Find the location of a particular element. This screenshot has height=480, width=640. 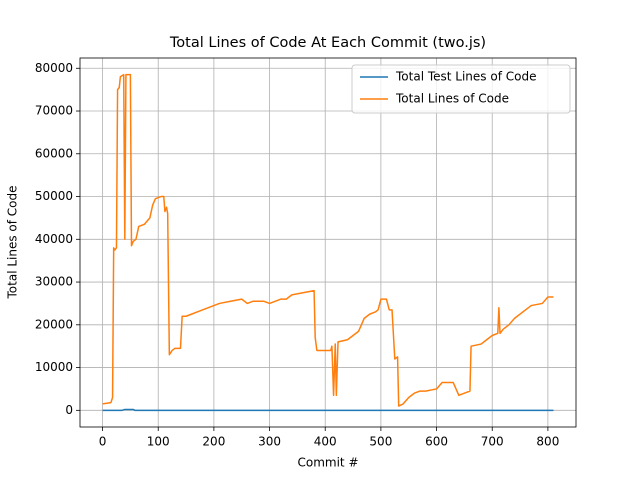

x-tick-label: 700 is located at coordinates (492, 442).